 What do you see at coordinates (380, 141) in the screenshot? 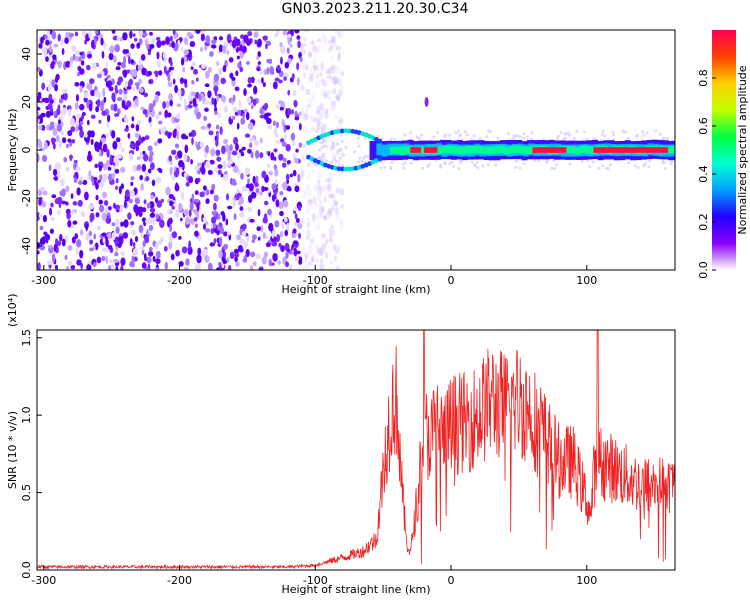
I see `signal-arm` at bounding box center [380, 141].